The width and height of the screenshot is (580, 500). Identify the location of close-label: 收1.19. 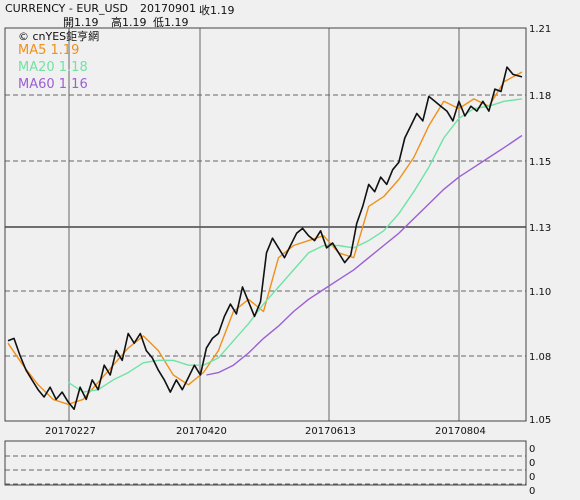
(217, 10).